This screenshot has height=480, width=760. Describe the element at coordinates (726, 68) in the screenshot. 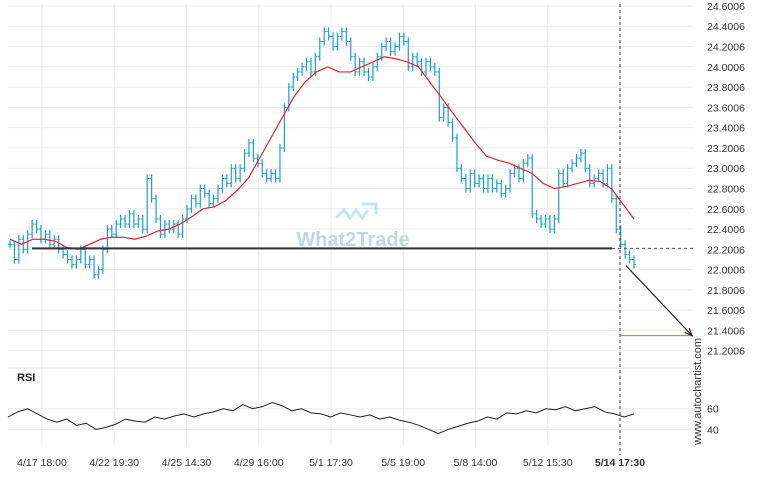

I see `y-tick-label: 24.0006` at that location.